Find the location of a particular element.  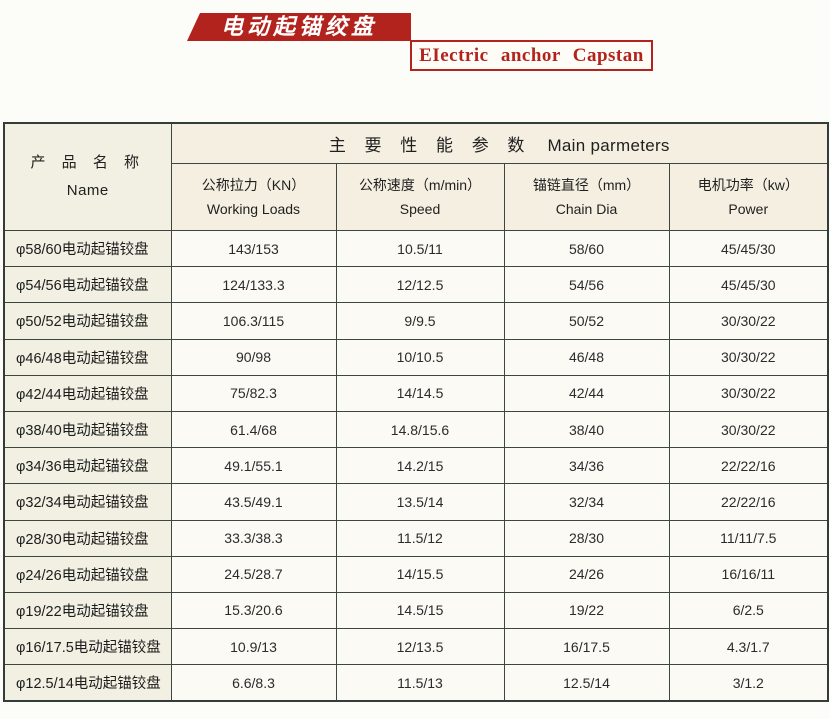

chain-dia-cell: 24/26 is located at coordinates (586, 574).